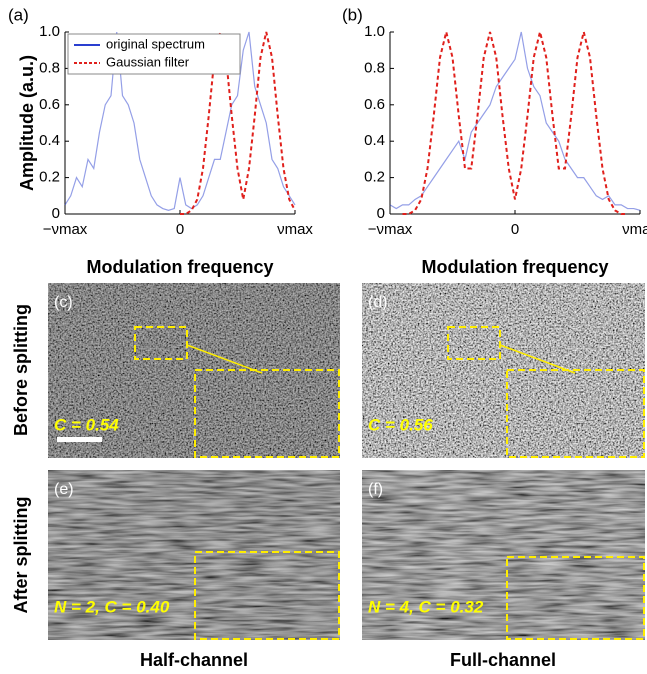  What do you see at coordinates (503, 660) in the screenshot?
I see `column-label: Full-channel` at bounding box center [503, 660].